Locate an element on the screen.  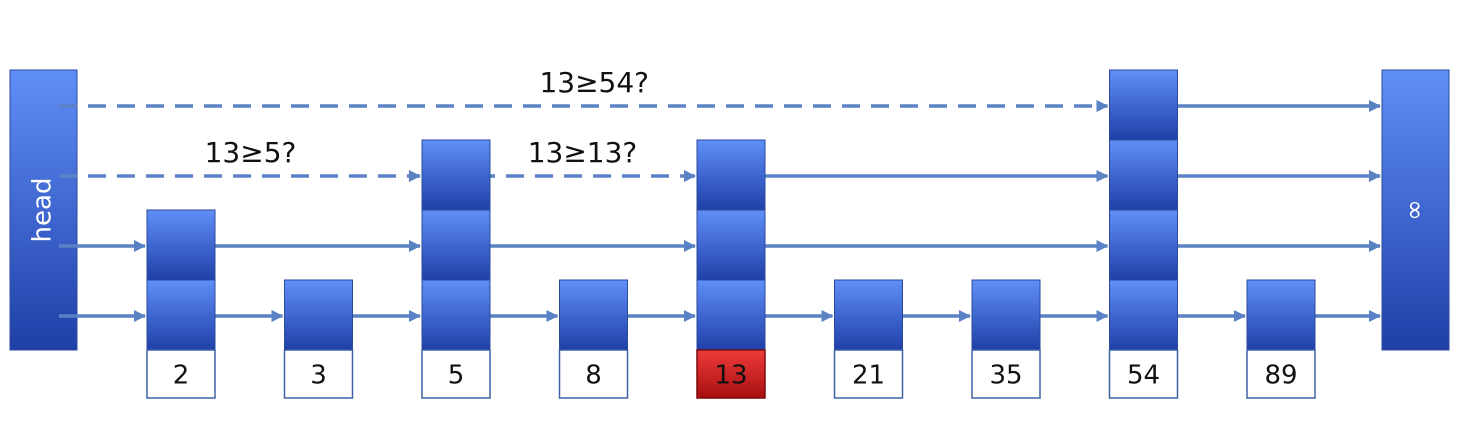
node-35: 35 is located at coordinates (1006, 339).